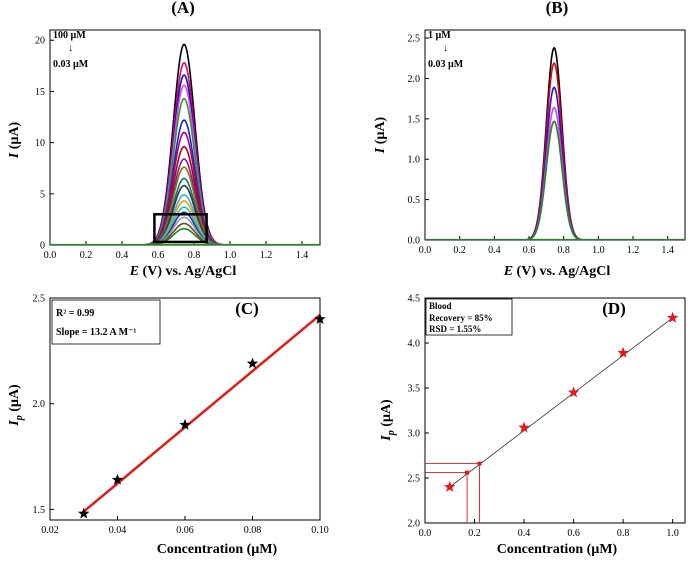 The image size is (700, 565). What do you see at coordinates (118, 530) in the screenshot?
I see `x-tick-label: 0.04` at bounding box center [118, 530].